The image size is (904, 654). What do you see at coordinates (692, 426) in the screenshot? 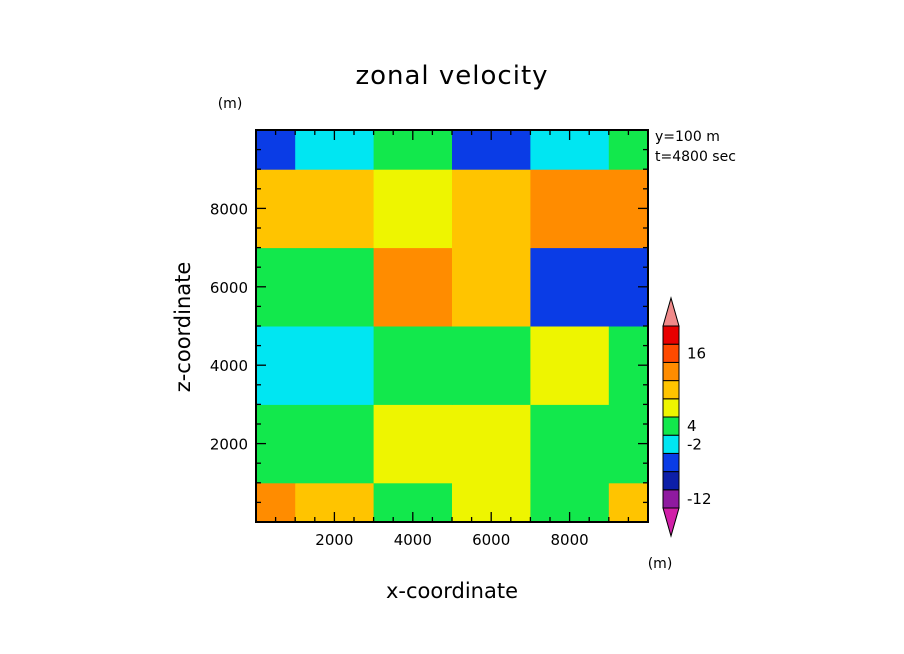
I see `colorbar-label-1: 4` at bounding box center [692, 426].